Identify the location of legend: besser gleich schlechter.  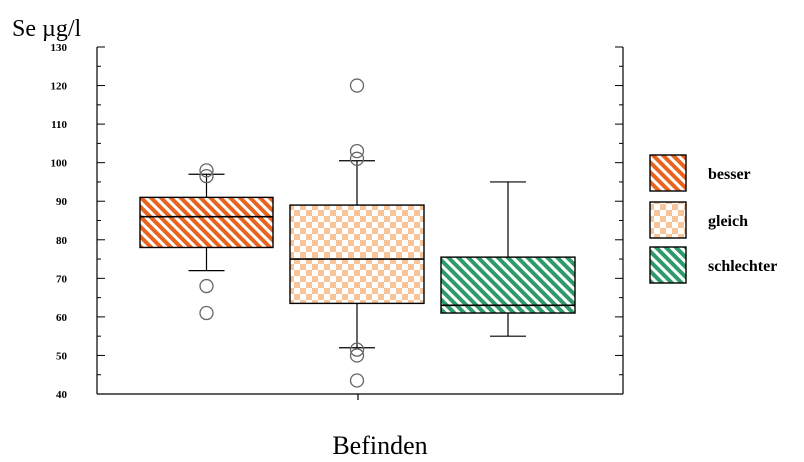
(713, 219).